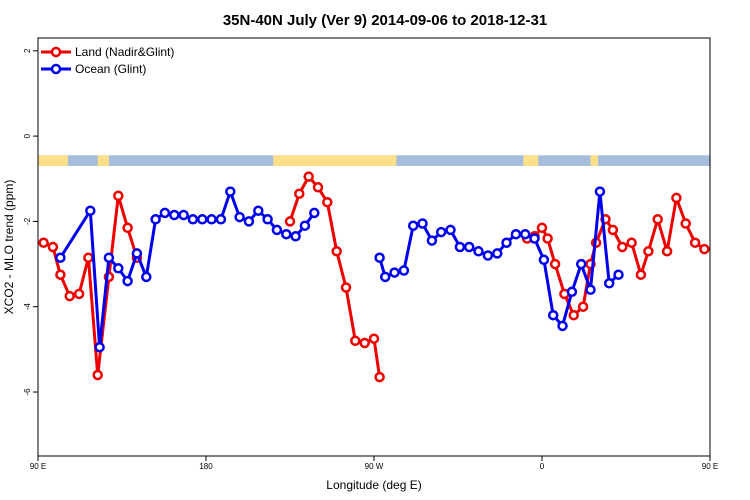  What do you see at coordinates (9, 247) in the screenshot?
I see `y-axis-label: XCO2 - MLO trend (ppm)` at bounding box center [9, 247].